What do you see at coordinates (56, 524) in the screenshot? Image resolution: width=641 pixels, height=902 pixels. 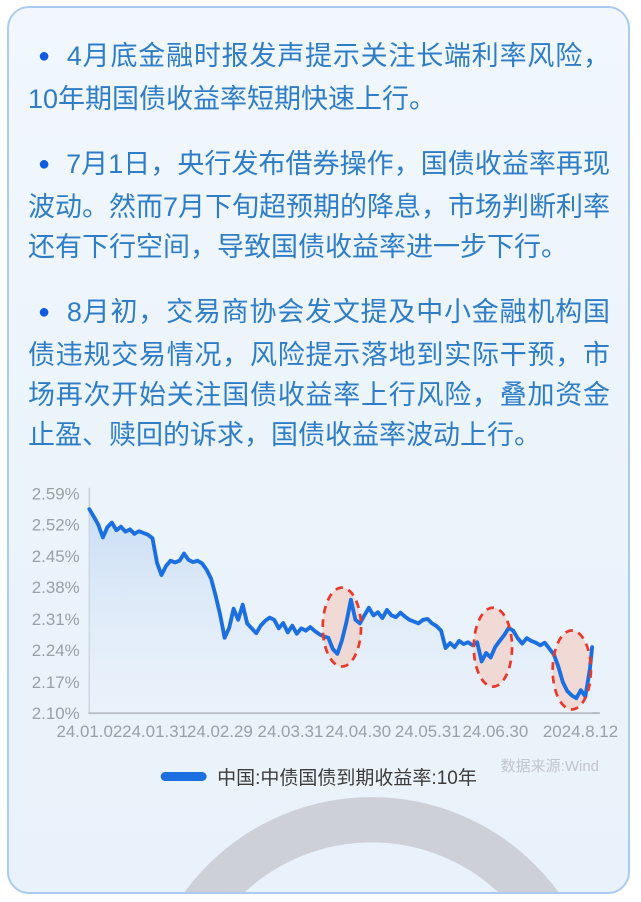 I see `y-tick-label: 2.52%` at bounding box center [56, 524].